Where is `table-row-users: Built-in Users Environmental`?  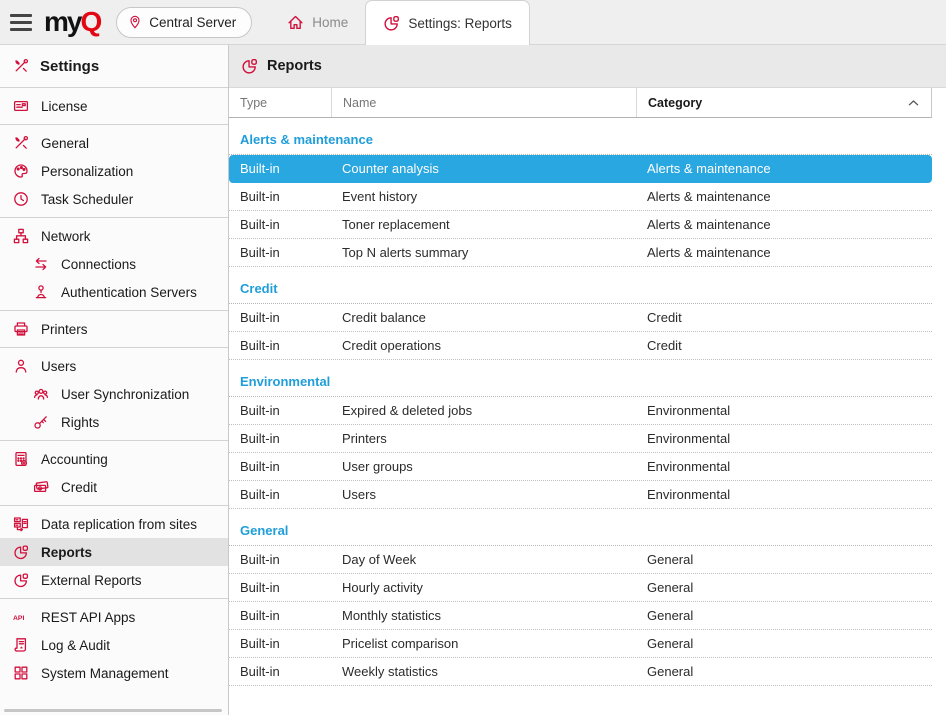
table-row-users: Built-in Users Environmental is located at coordinates (580, 495).